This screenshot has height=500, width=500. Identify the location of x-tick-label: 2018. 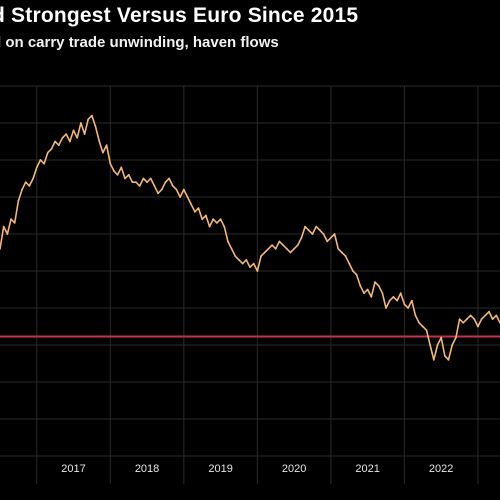
(147, 469).